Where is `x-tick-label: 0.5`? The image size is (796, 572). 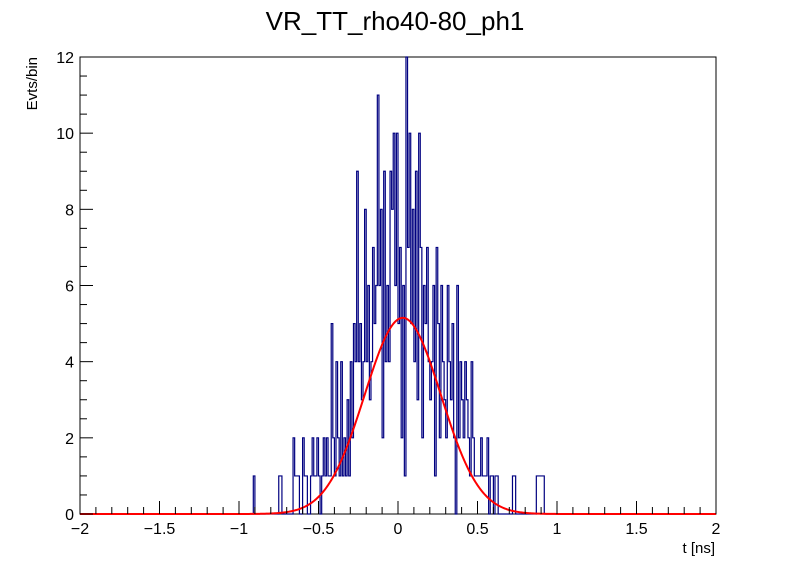
x-tick-label: 0.5 is located at coordinates (477, 529).